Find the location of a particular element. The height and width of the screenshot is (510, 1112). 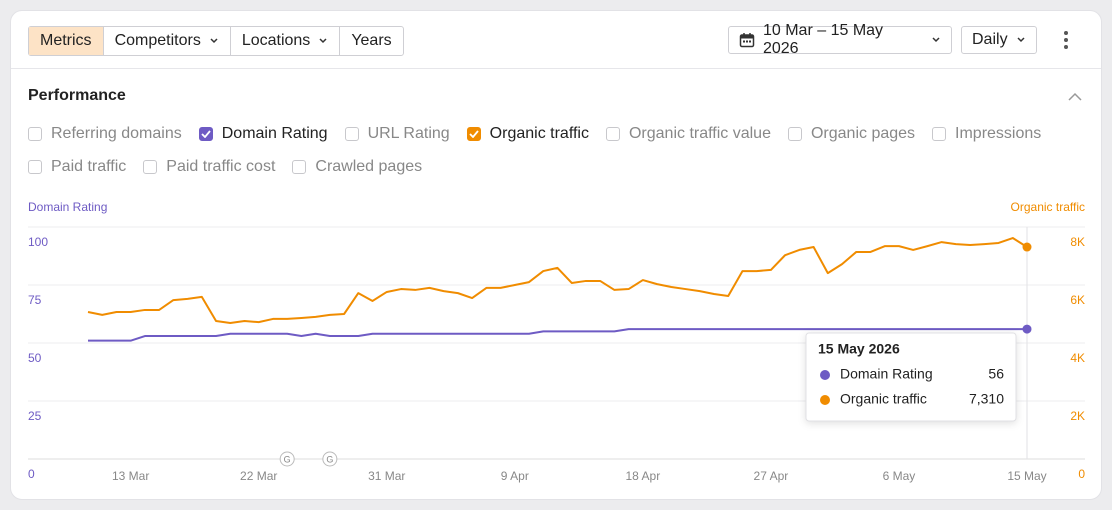

x-tick-label: 31 Mar is located at coordinates (386, 476).